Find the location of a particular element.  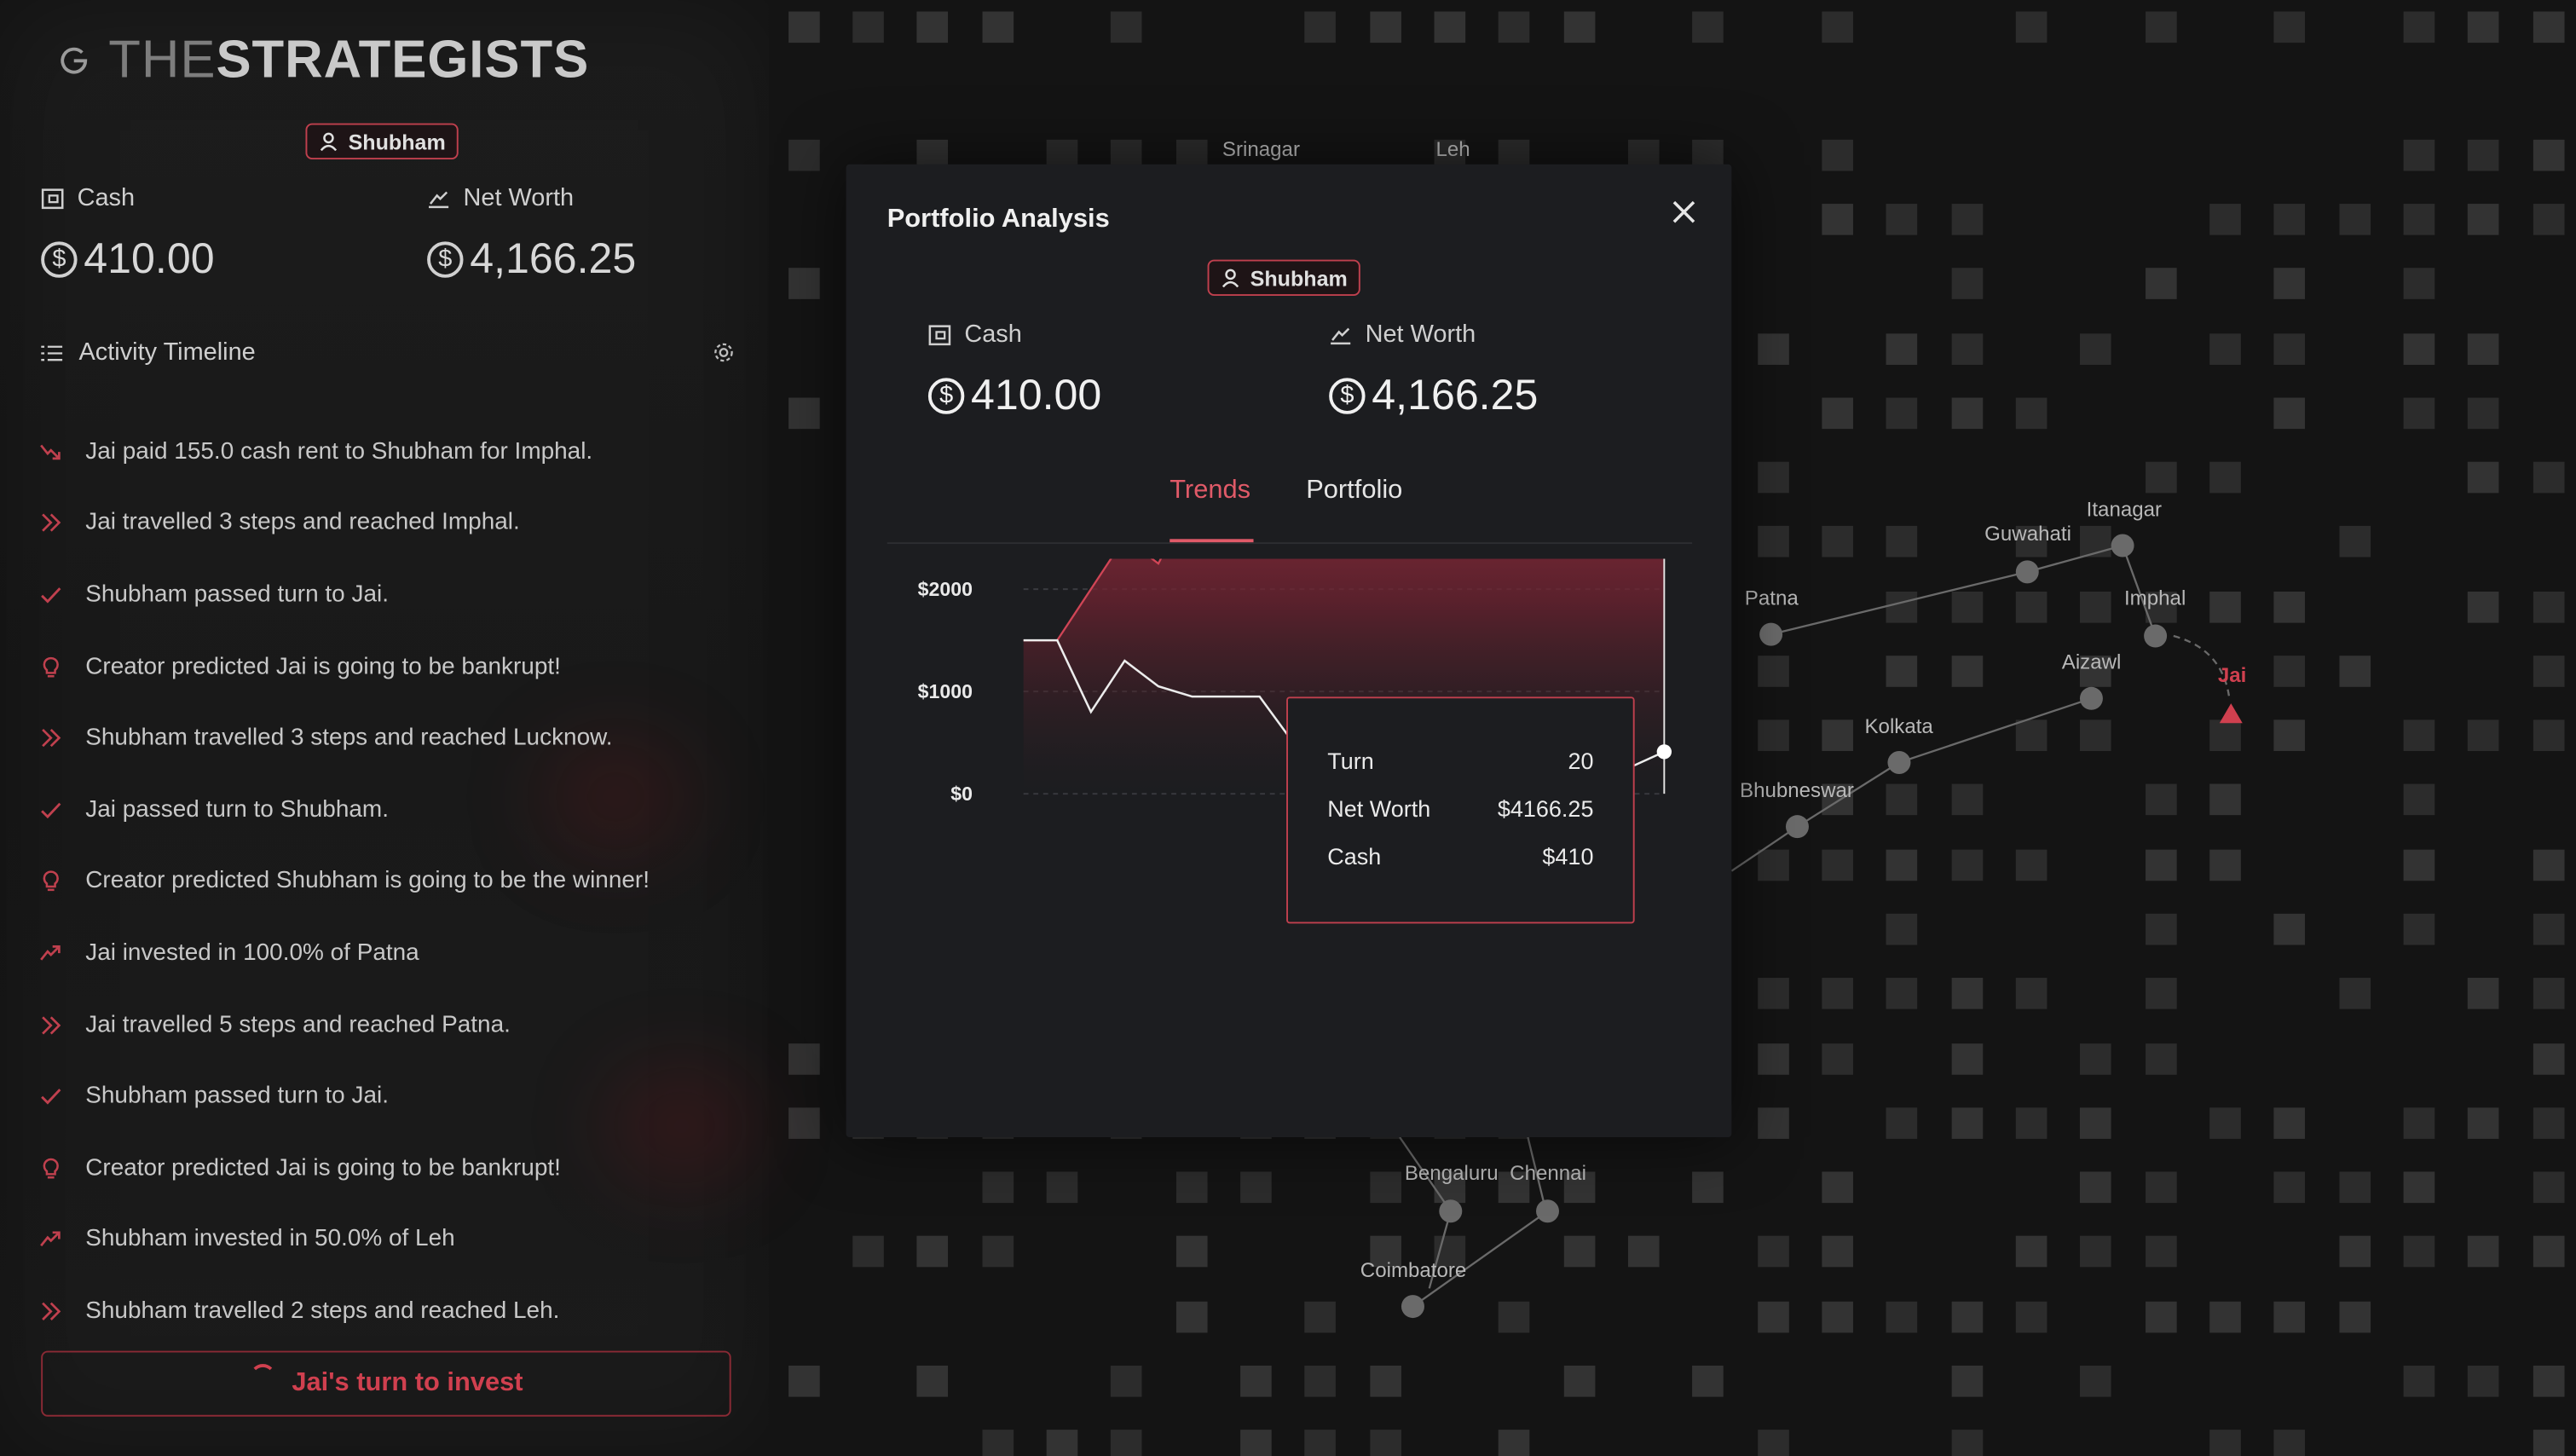

timeline-title: Activity Timeline is located at coordinates (167, 352).